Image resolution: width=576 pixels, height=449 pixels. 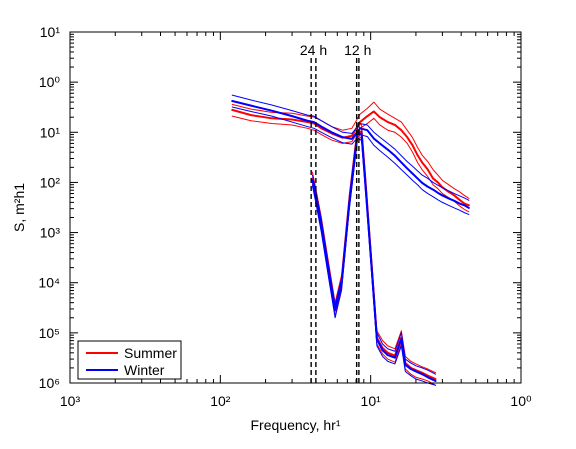 What do you see at coordinates (50, 182) in the screenshot?
I see `y-tick-label-3: 10²` at bounding box center [50, 182].